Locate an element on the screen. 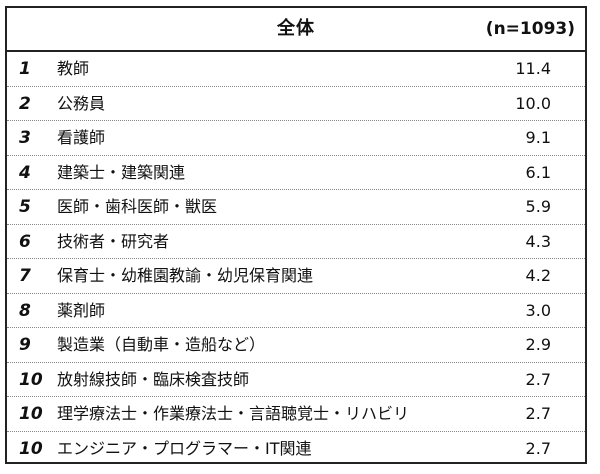 Image resolution: width=600 pixels, height=474 pixels. table-row: 2 公務員 10.0 is located at coordinates (296, 104).